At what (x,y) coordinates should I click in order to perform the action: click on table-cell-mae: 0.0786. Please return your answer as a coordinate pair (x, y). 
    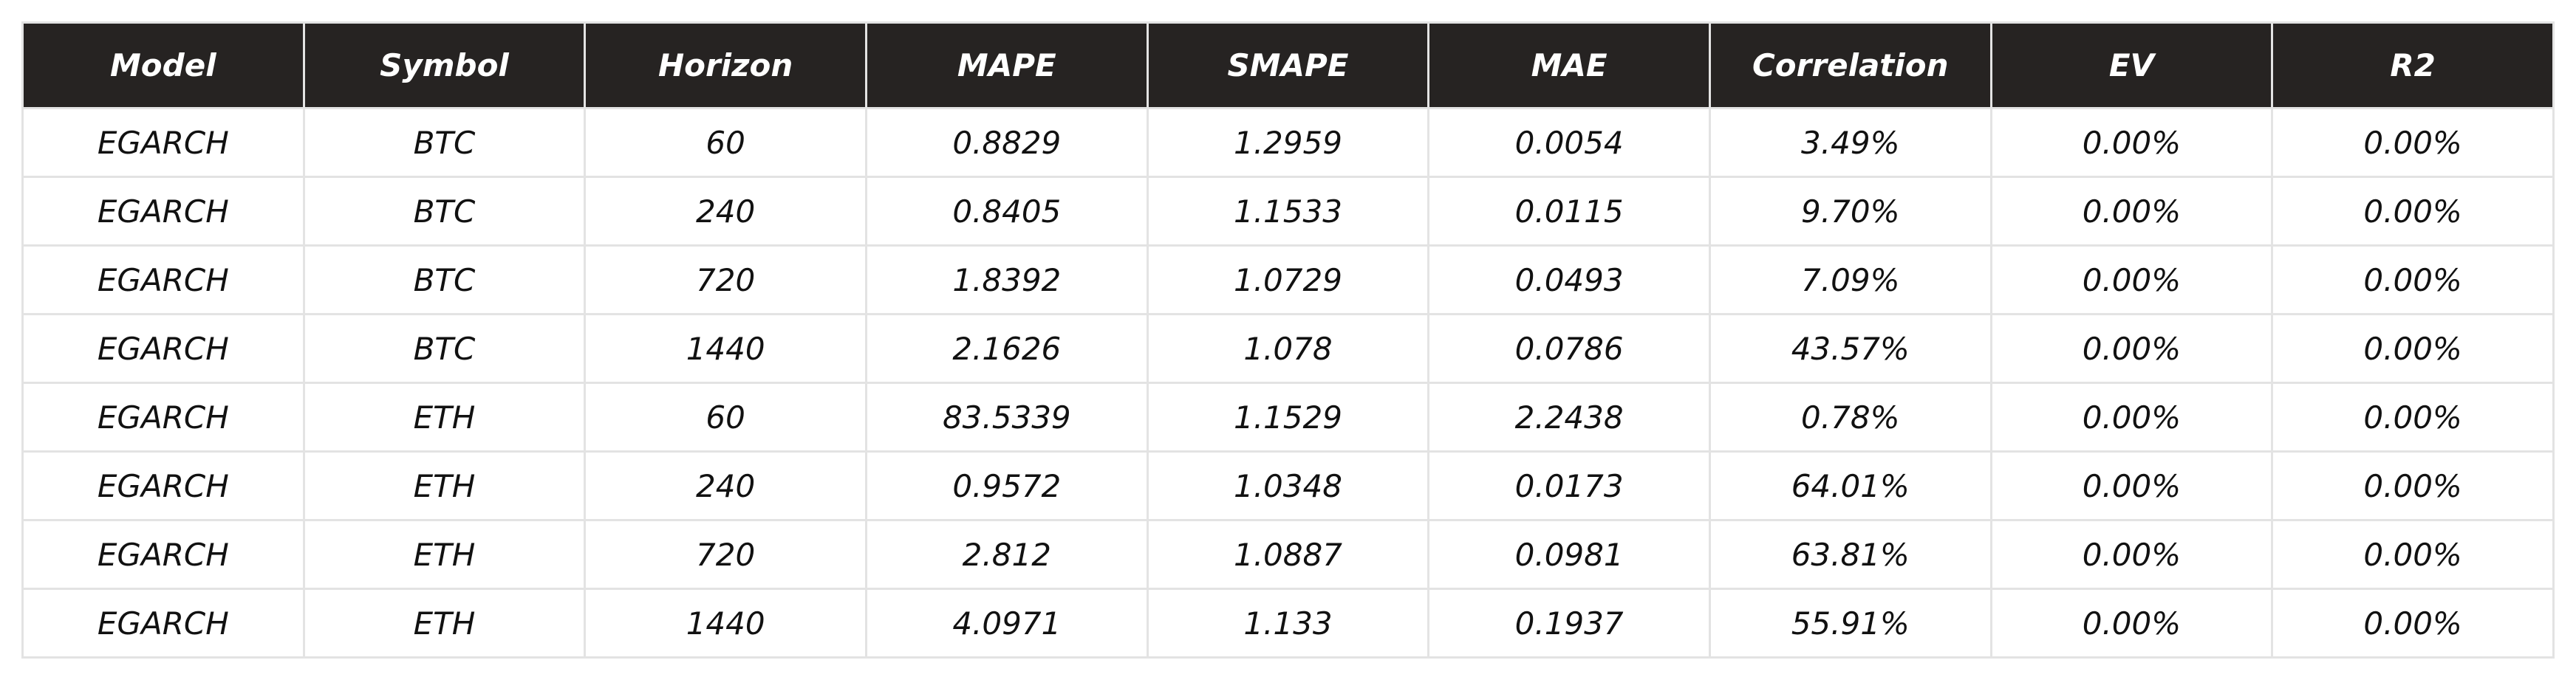
    Looking at the image, I should click on (1569, 348).